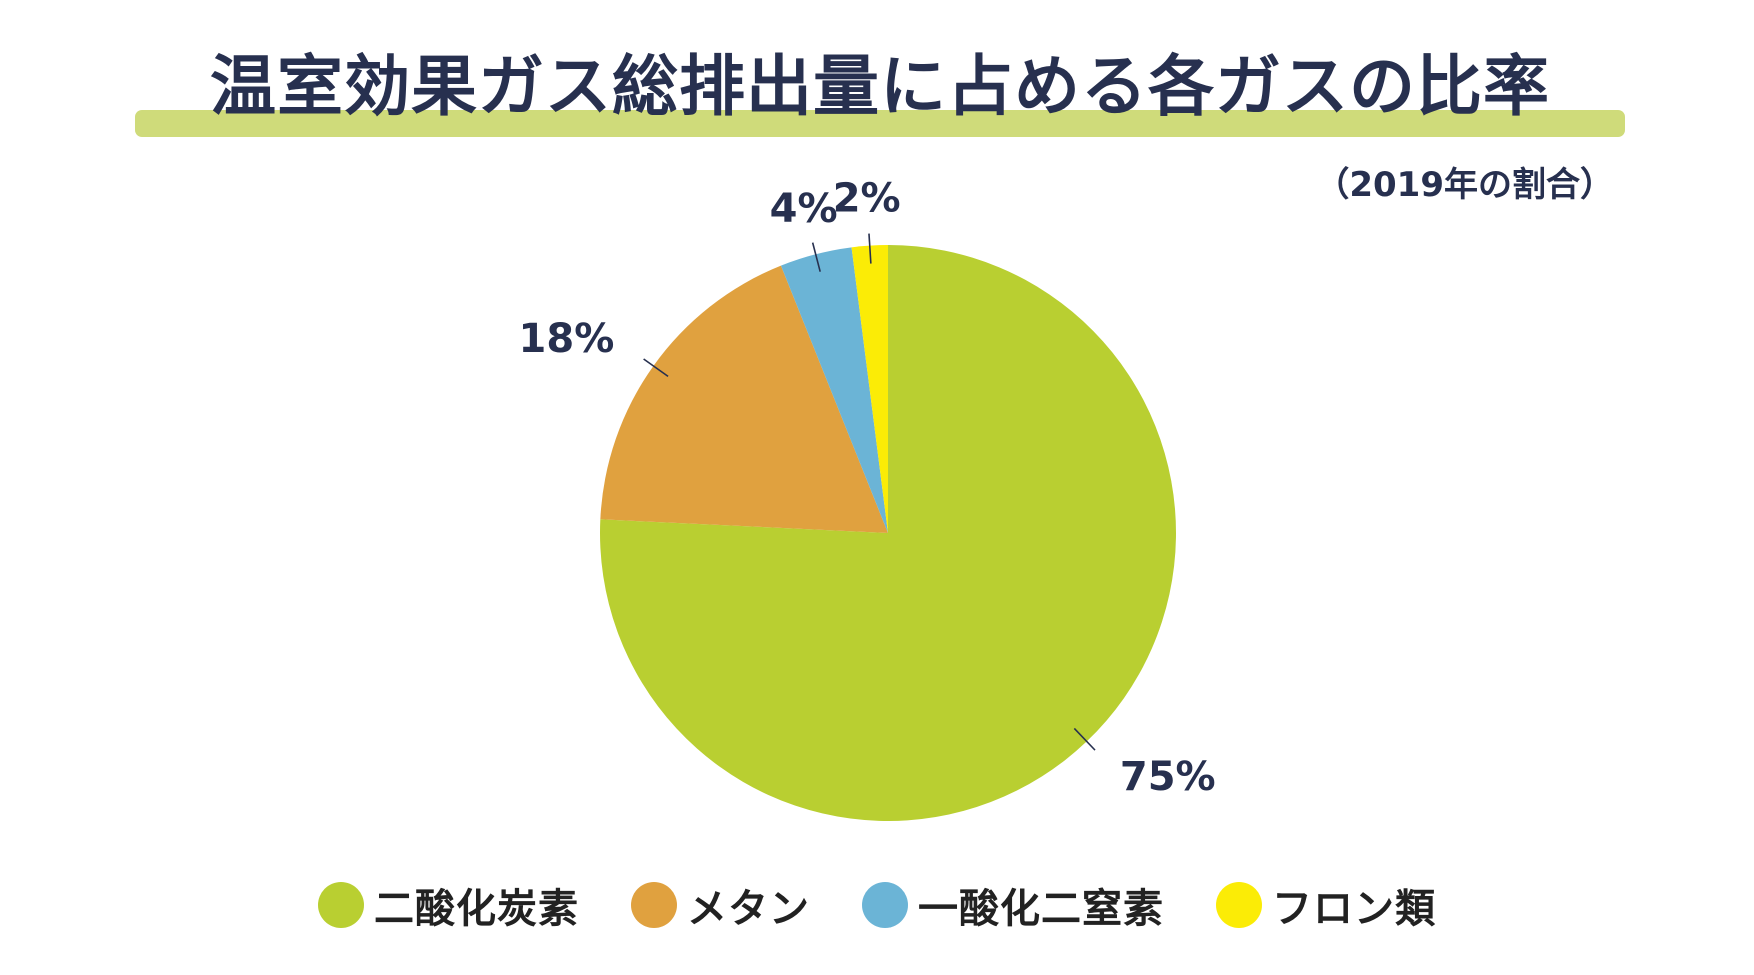  I want to click on legend-item-co2: 二酸化炭素, so click(448, 905).